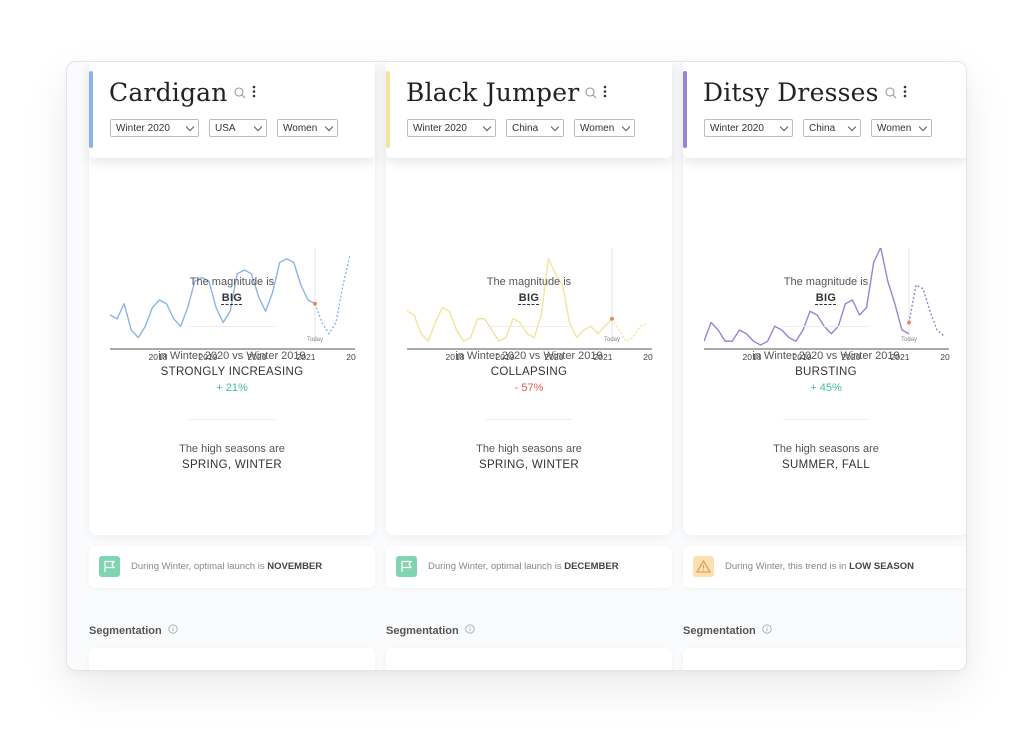  What do you see at coordinates (238, 128) in the screenshot?
I see `region-select: USA` at bounding box center [238, 128].